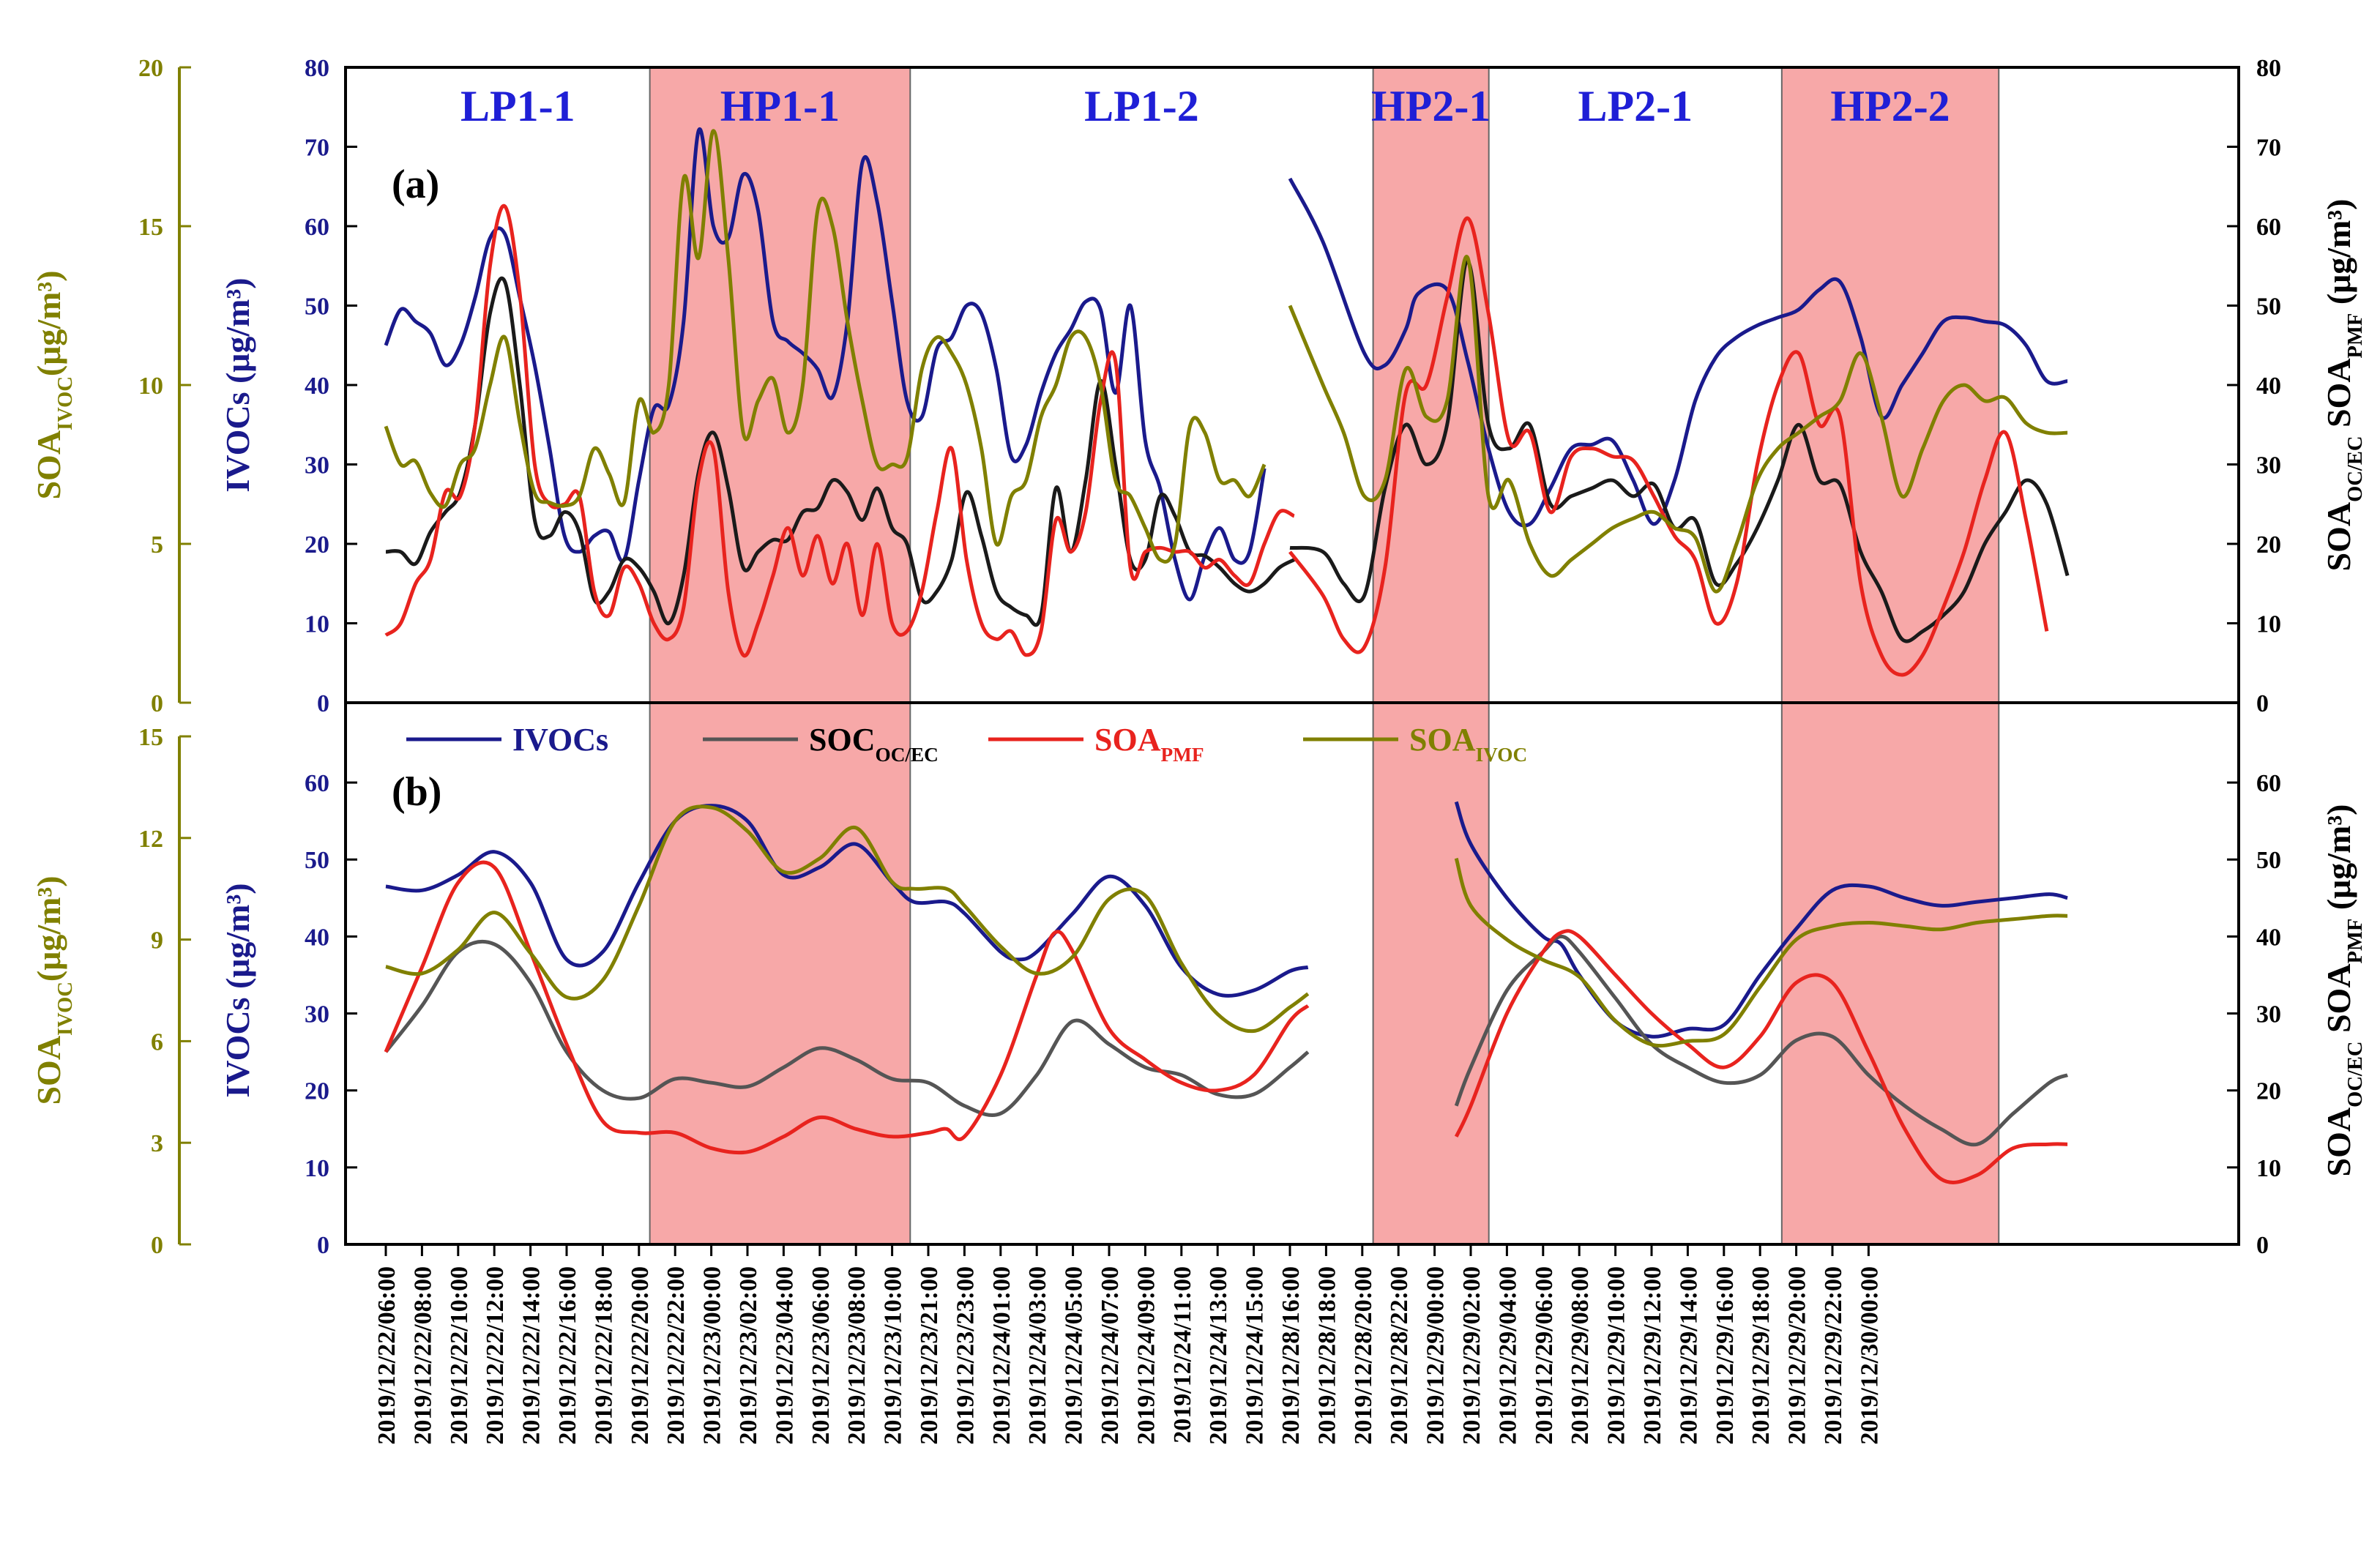 The width and height of the screenshot is (2380, 1554). What do you see at coordinates (2268, 68) in the screenshot?
I see `right-tick-label: 80` at bounding box center [2268, 68].